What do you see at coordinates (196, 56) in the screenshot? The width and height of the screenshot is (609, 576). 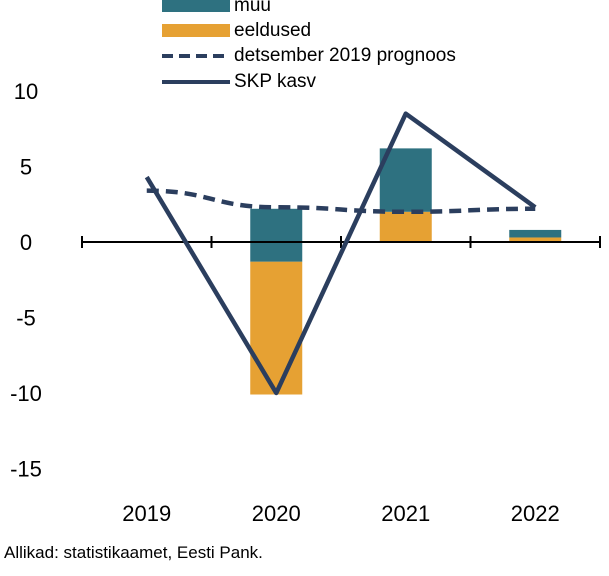 I see `legend-swatch-prognoos` at bounding box center [196, 56].